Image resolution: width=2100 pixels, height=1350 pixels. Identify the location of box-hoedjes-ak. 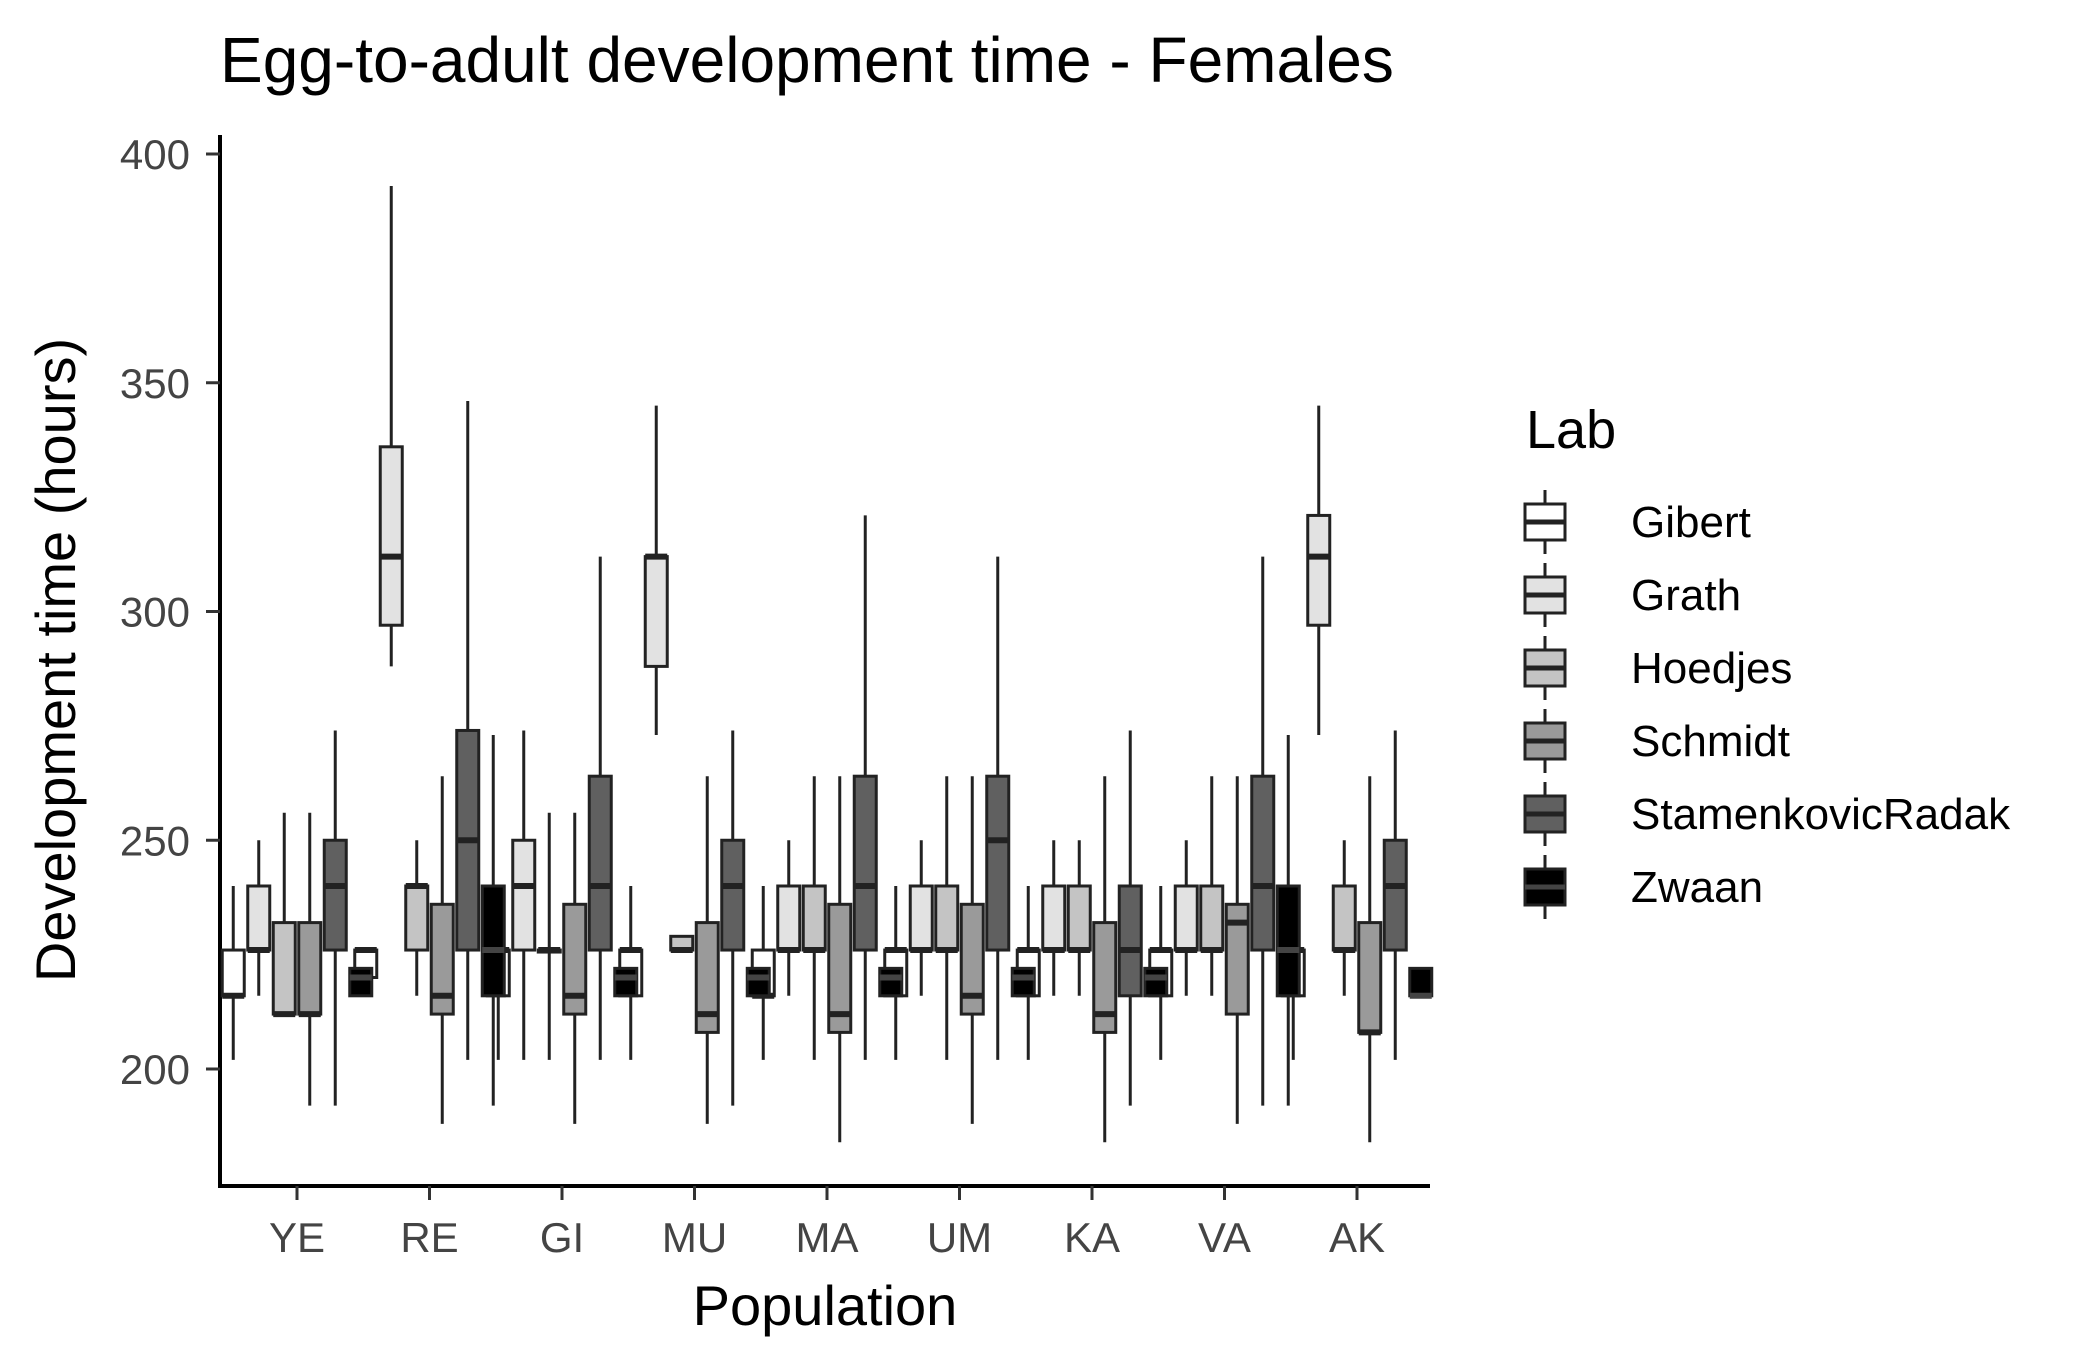
(1344, 918).